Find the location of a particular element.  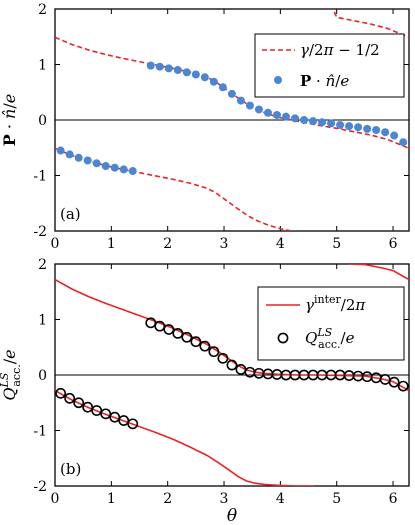

x-axis-label: θ is located at coordinates (232, 515).